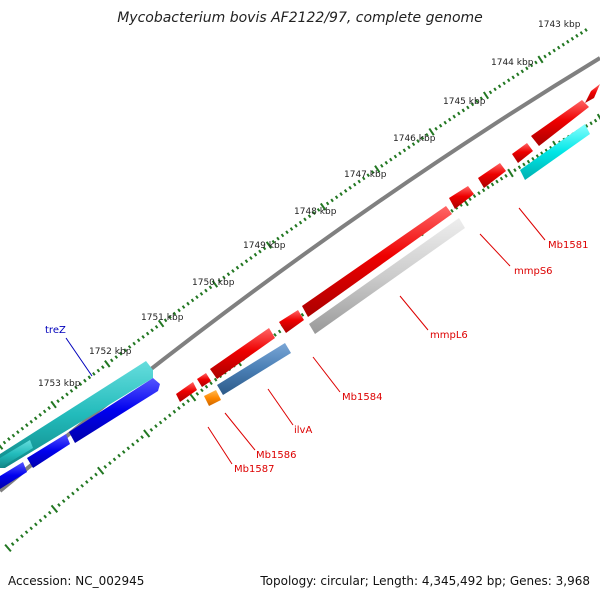 The image size is (600, 600). What do you see at coordinates (303, 430) in the screenshot?
I see `gene-label-ilvA: ilvA` at bounding box center [303, 430].